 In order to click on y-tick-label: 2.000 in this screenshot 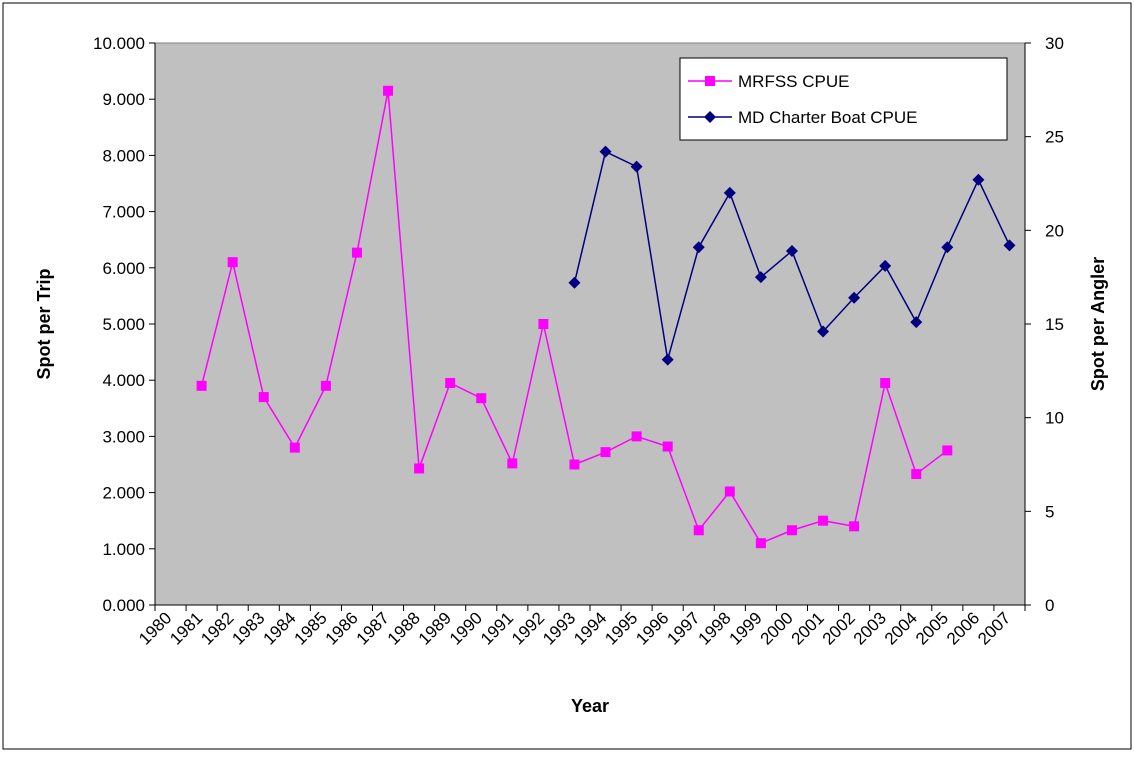, I will do `click(123, 493)`.